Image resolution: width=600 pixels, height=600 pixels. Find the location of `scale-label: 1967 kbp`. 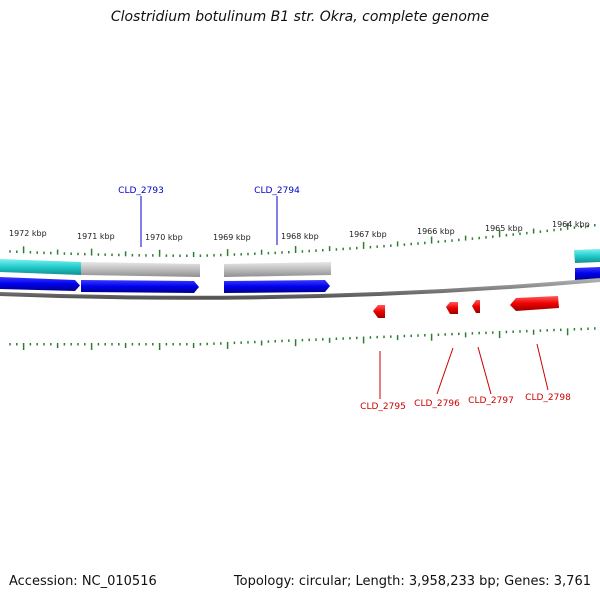

scale-label: 1967 kbp is located at coordinates (368, 234).